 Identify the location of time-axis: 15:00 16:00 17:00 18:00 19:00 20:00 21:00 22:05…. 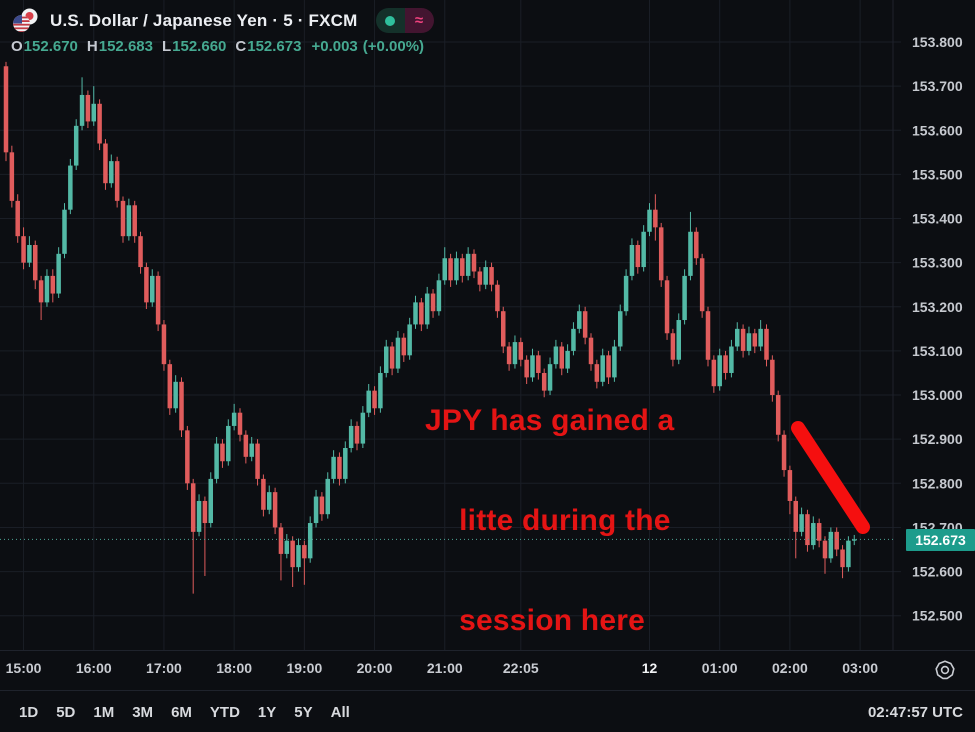
(487, 669).